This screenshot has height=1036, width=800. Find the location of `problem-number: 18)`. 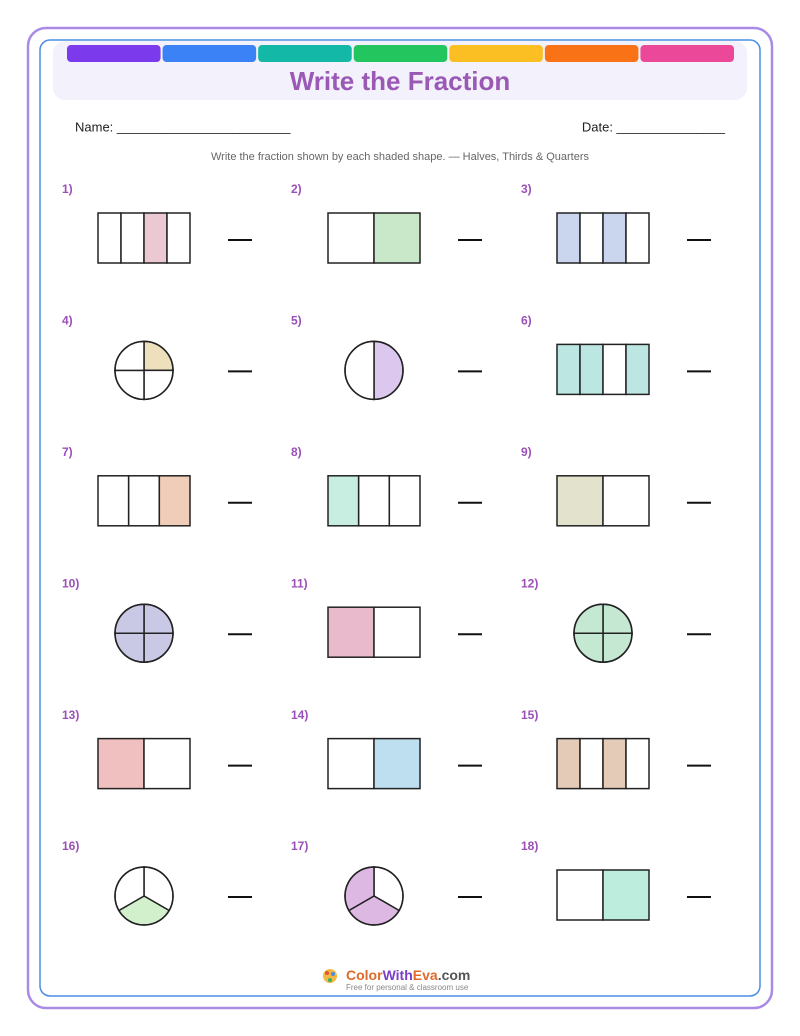

problem-number: 18) is located at coordinates (529, 846).